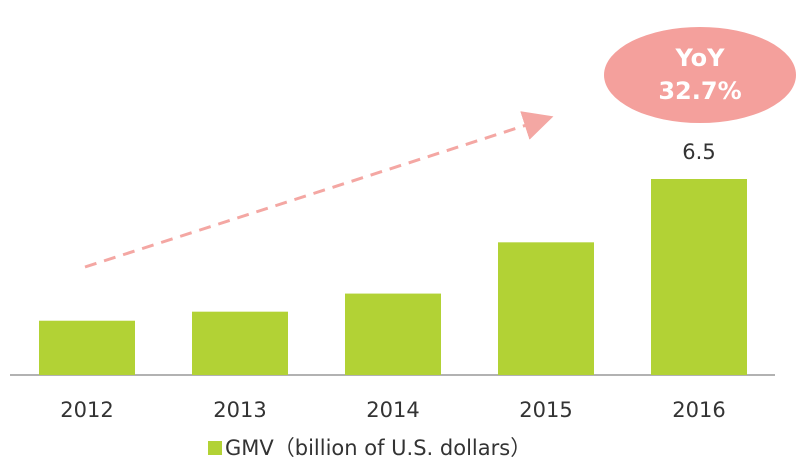 The image size is (797, 463). Describe the element at coordinates (392, 410) in the screenshot. I see `x-tick-label: 2014` at that location.